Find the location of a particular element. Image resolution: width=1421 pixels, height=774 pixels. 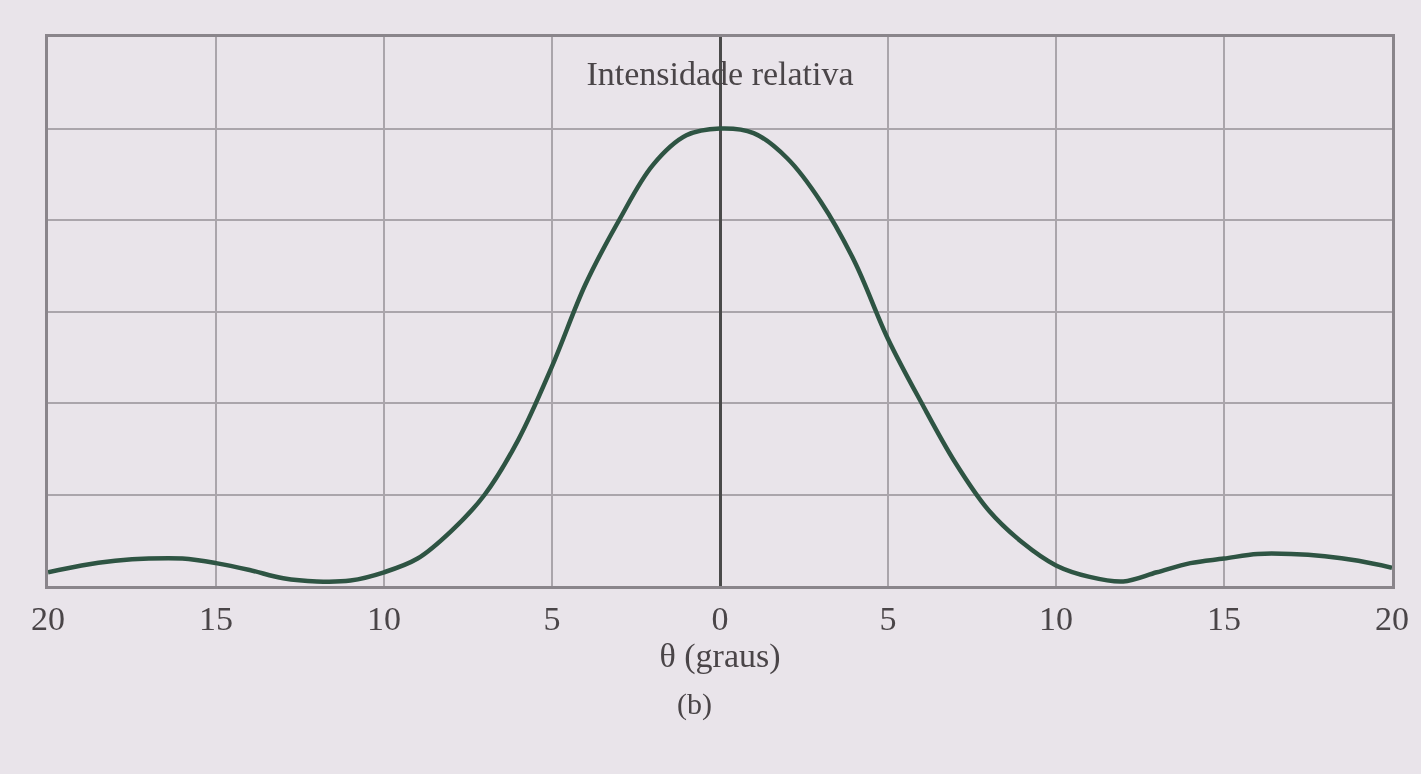

text: (b) is located at coordinates (694, 704).